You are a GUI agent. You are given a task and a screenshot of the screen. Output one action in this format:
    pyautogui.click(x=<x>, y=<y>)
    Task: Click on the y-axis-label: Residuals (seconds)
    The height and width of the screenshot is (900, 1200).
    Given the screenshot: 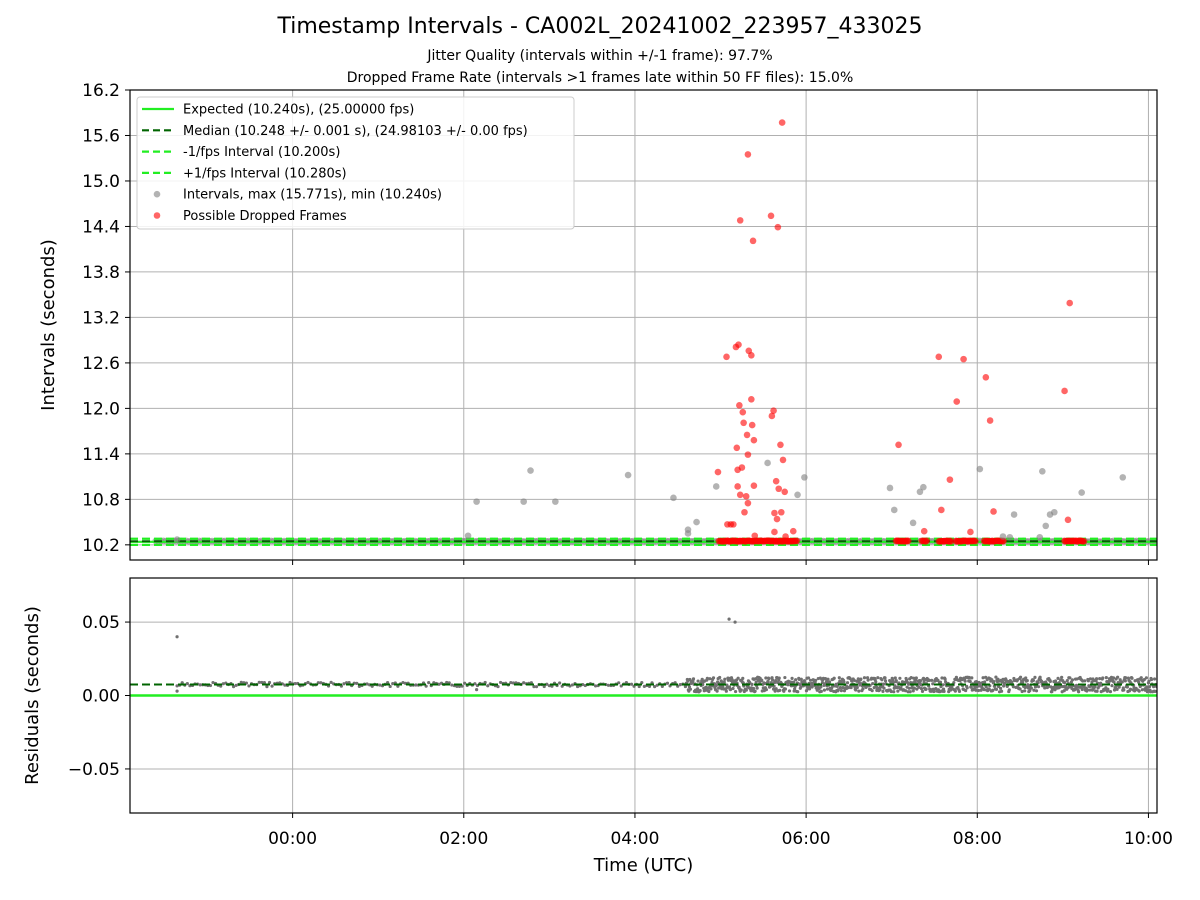 What is the action you would take?
    pyautogui.click(x=32, y=695)
    